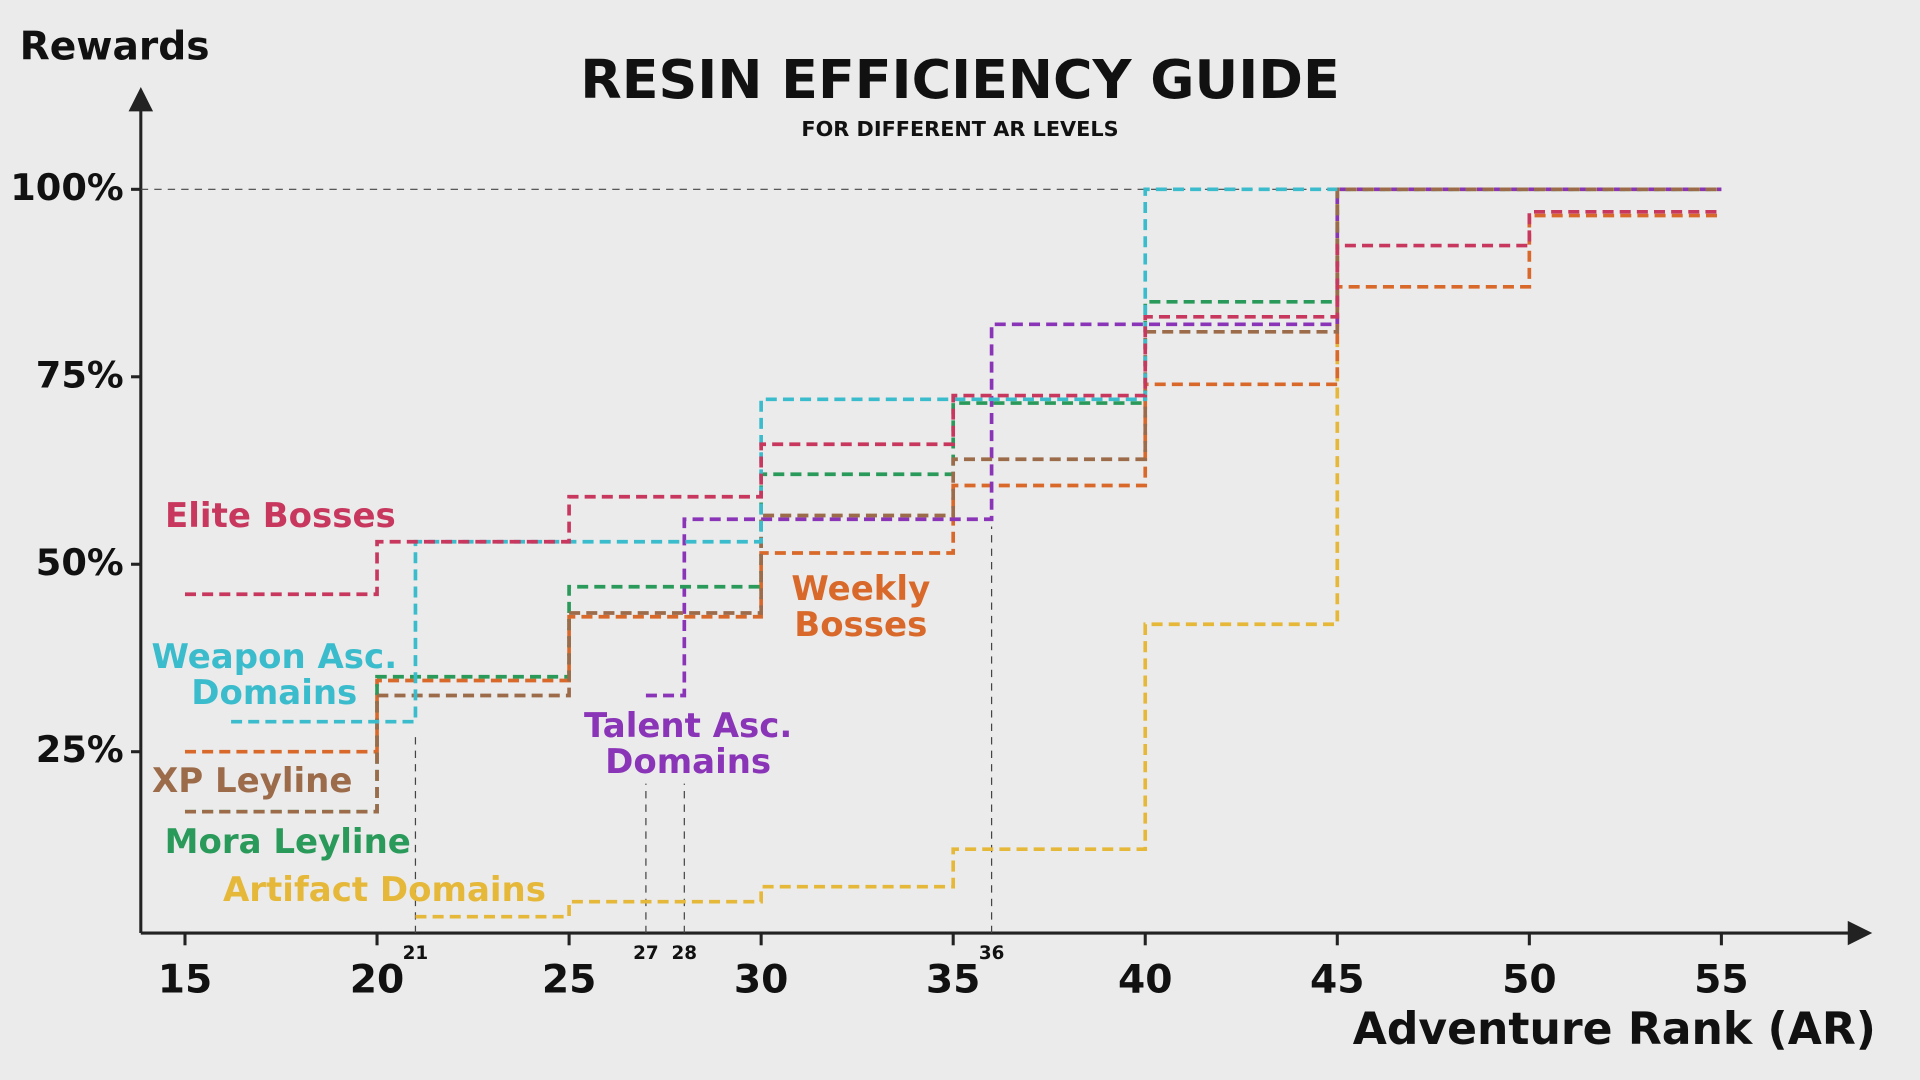 The height and width of the screenshot is (1080, 1920). Describe the element at coordinates (861, 607) in the screenshot. I see `series-label: Weekly Bosses` at that location.